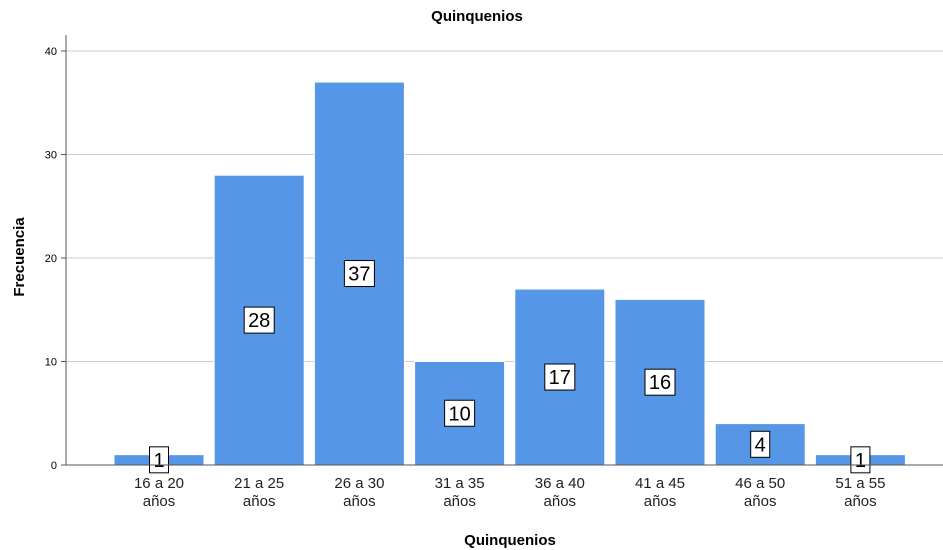 This screenshot has width=943, height=550. I want to click on x-tick-label: 46 a 50, so click(760, 483).